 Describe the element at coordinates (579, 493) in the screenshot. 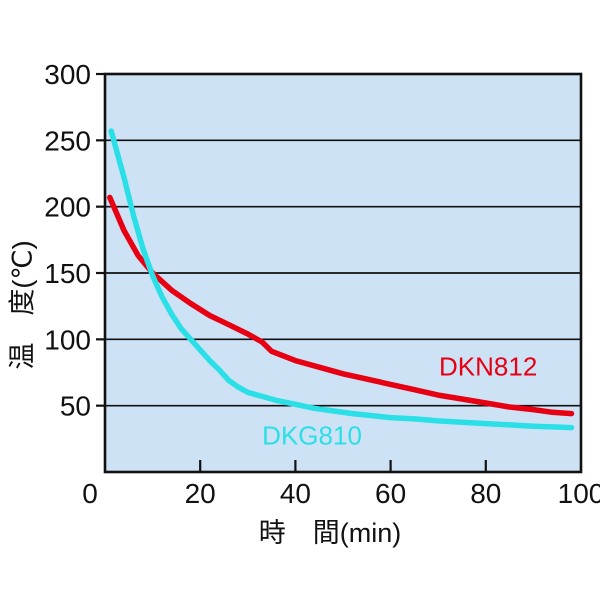

I see `x-tick-label-100: 100` at that location.